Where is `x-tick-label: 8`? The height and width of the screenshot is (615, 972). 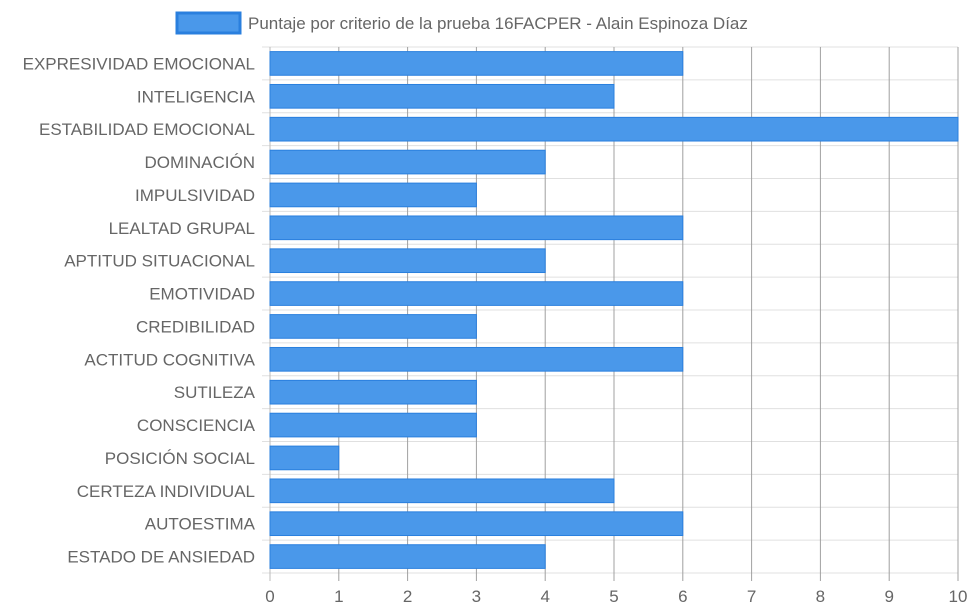 x-tick-label: 8 is located at coordinates (820, 596).